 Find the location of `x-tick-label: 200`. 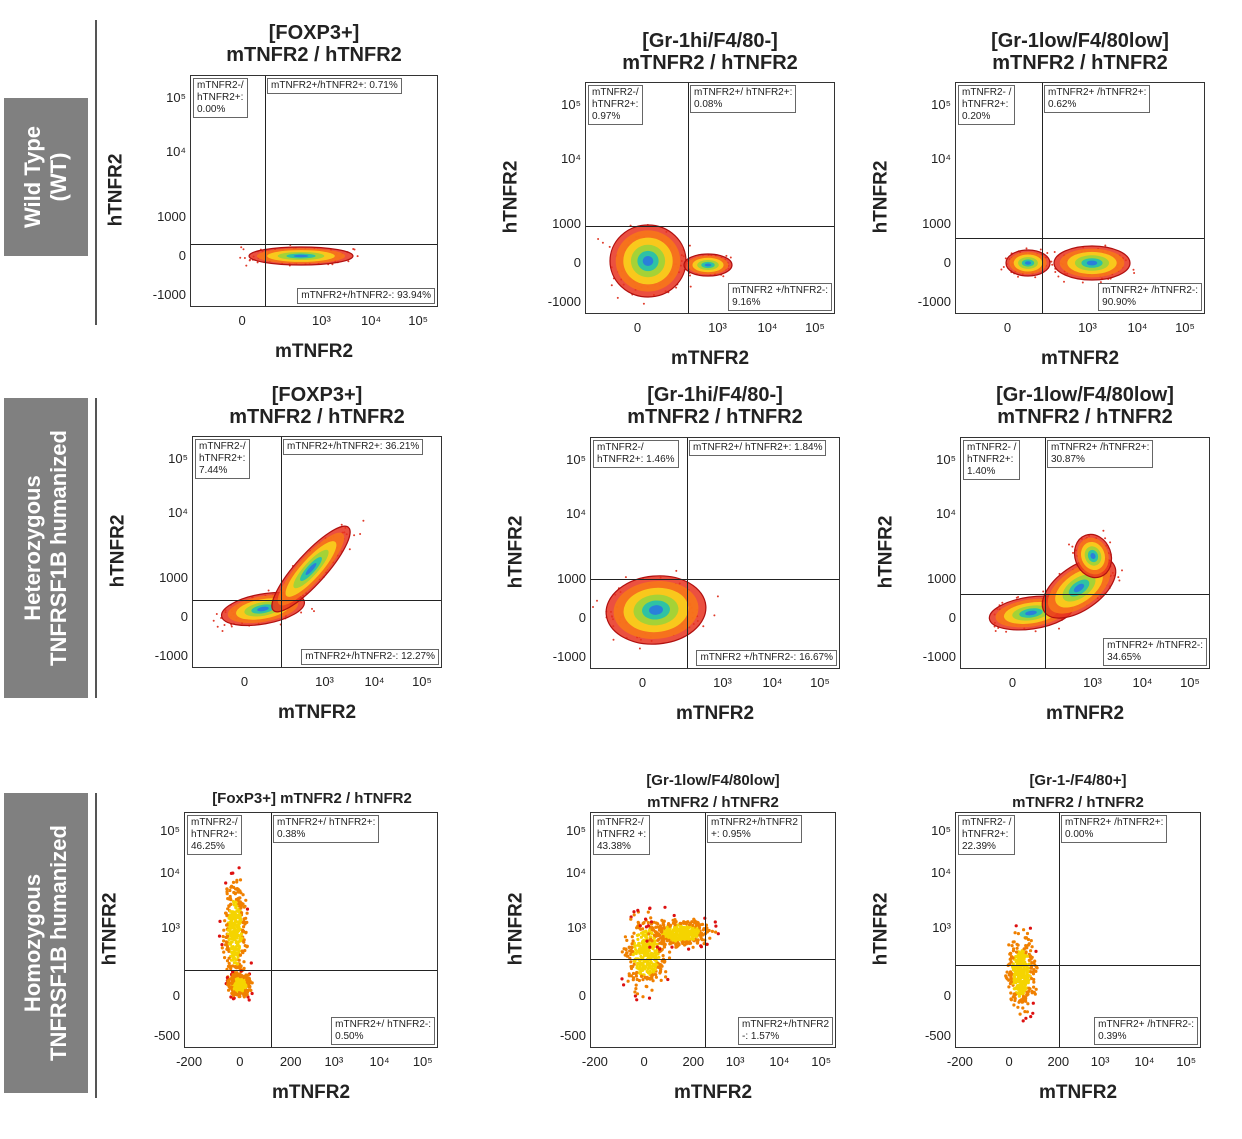

x-tick-label: 200 is located at coordinates (1058, 1061).